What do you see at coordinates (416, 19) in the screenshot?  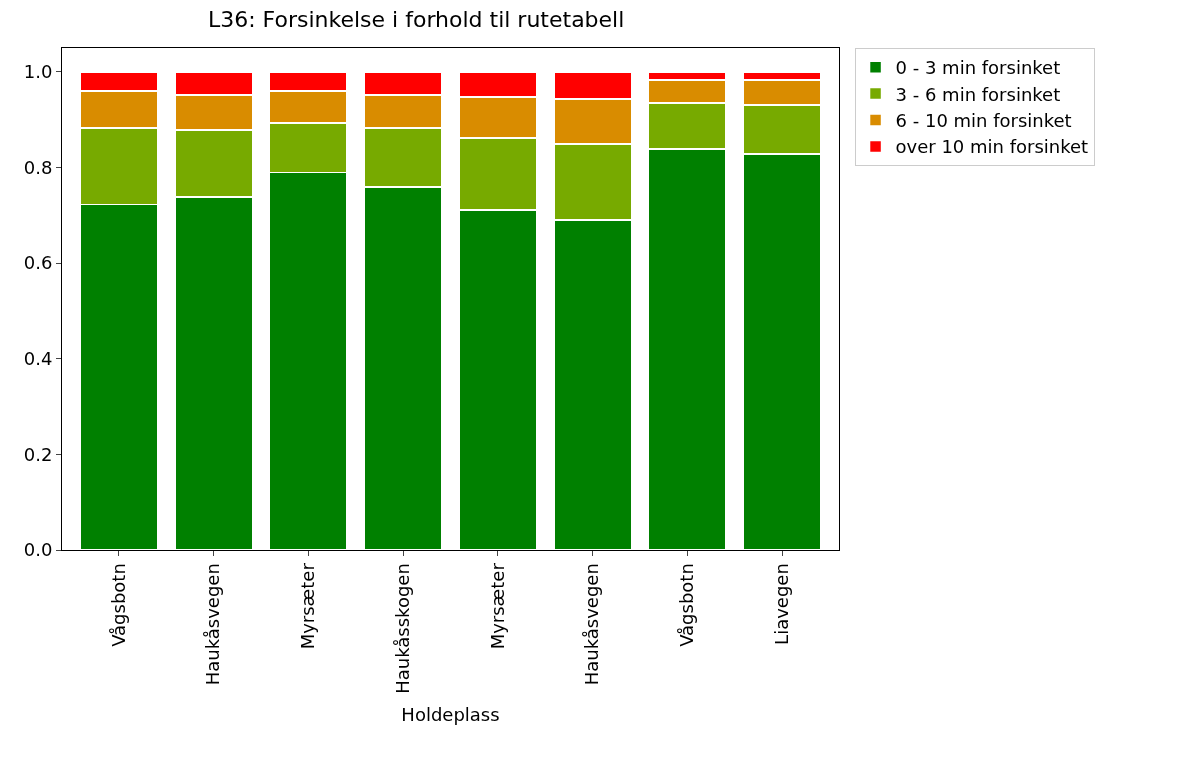 I see `chart-title: L36: Forsinkelse i forhold til rutetabell` at bounding box center [416, 19].